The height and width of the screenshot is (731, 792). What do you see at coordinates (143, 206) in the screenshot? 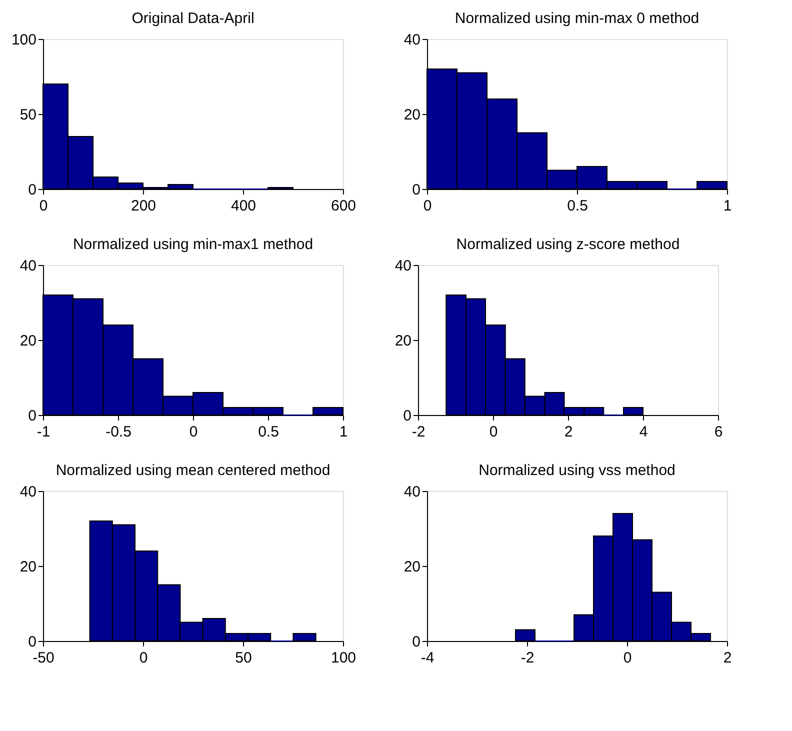
I see `x-tick-label: 200` at bounding box center [143, 206].